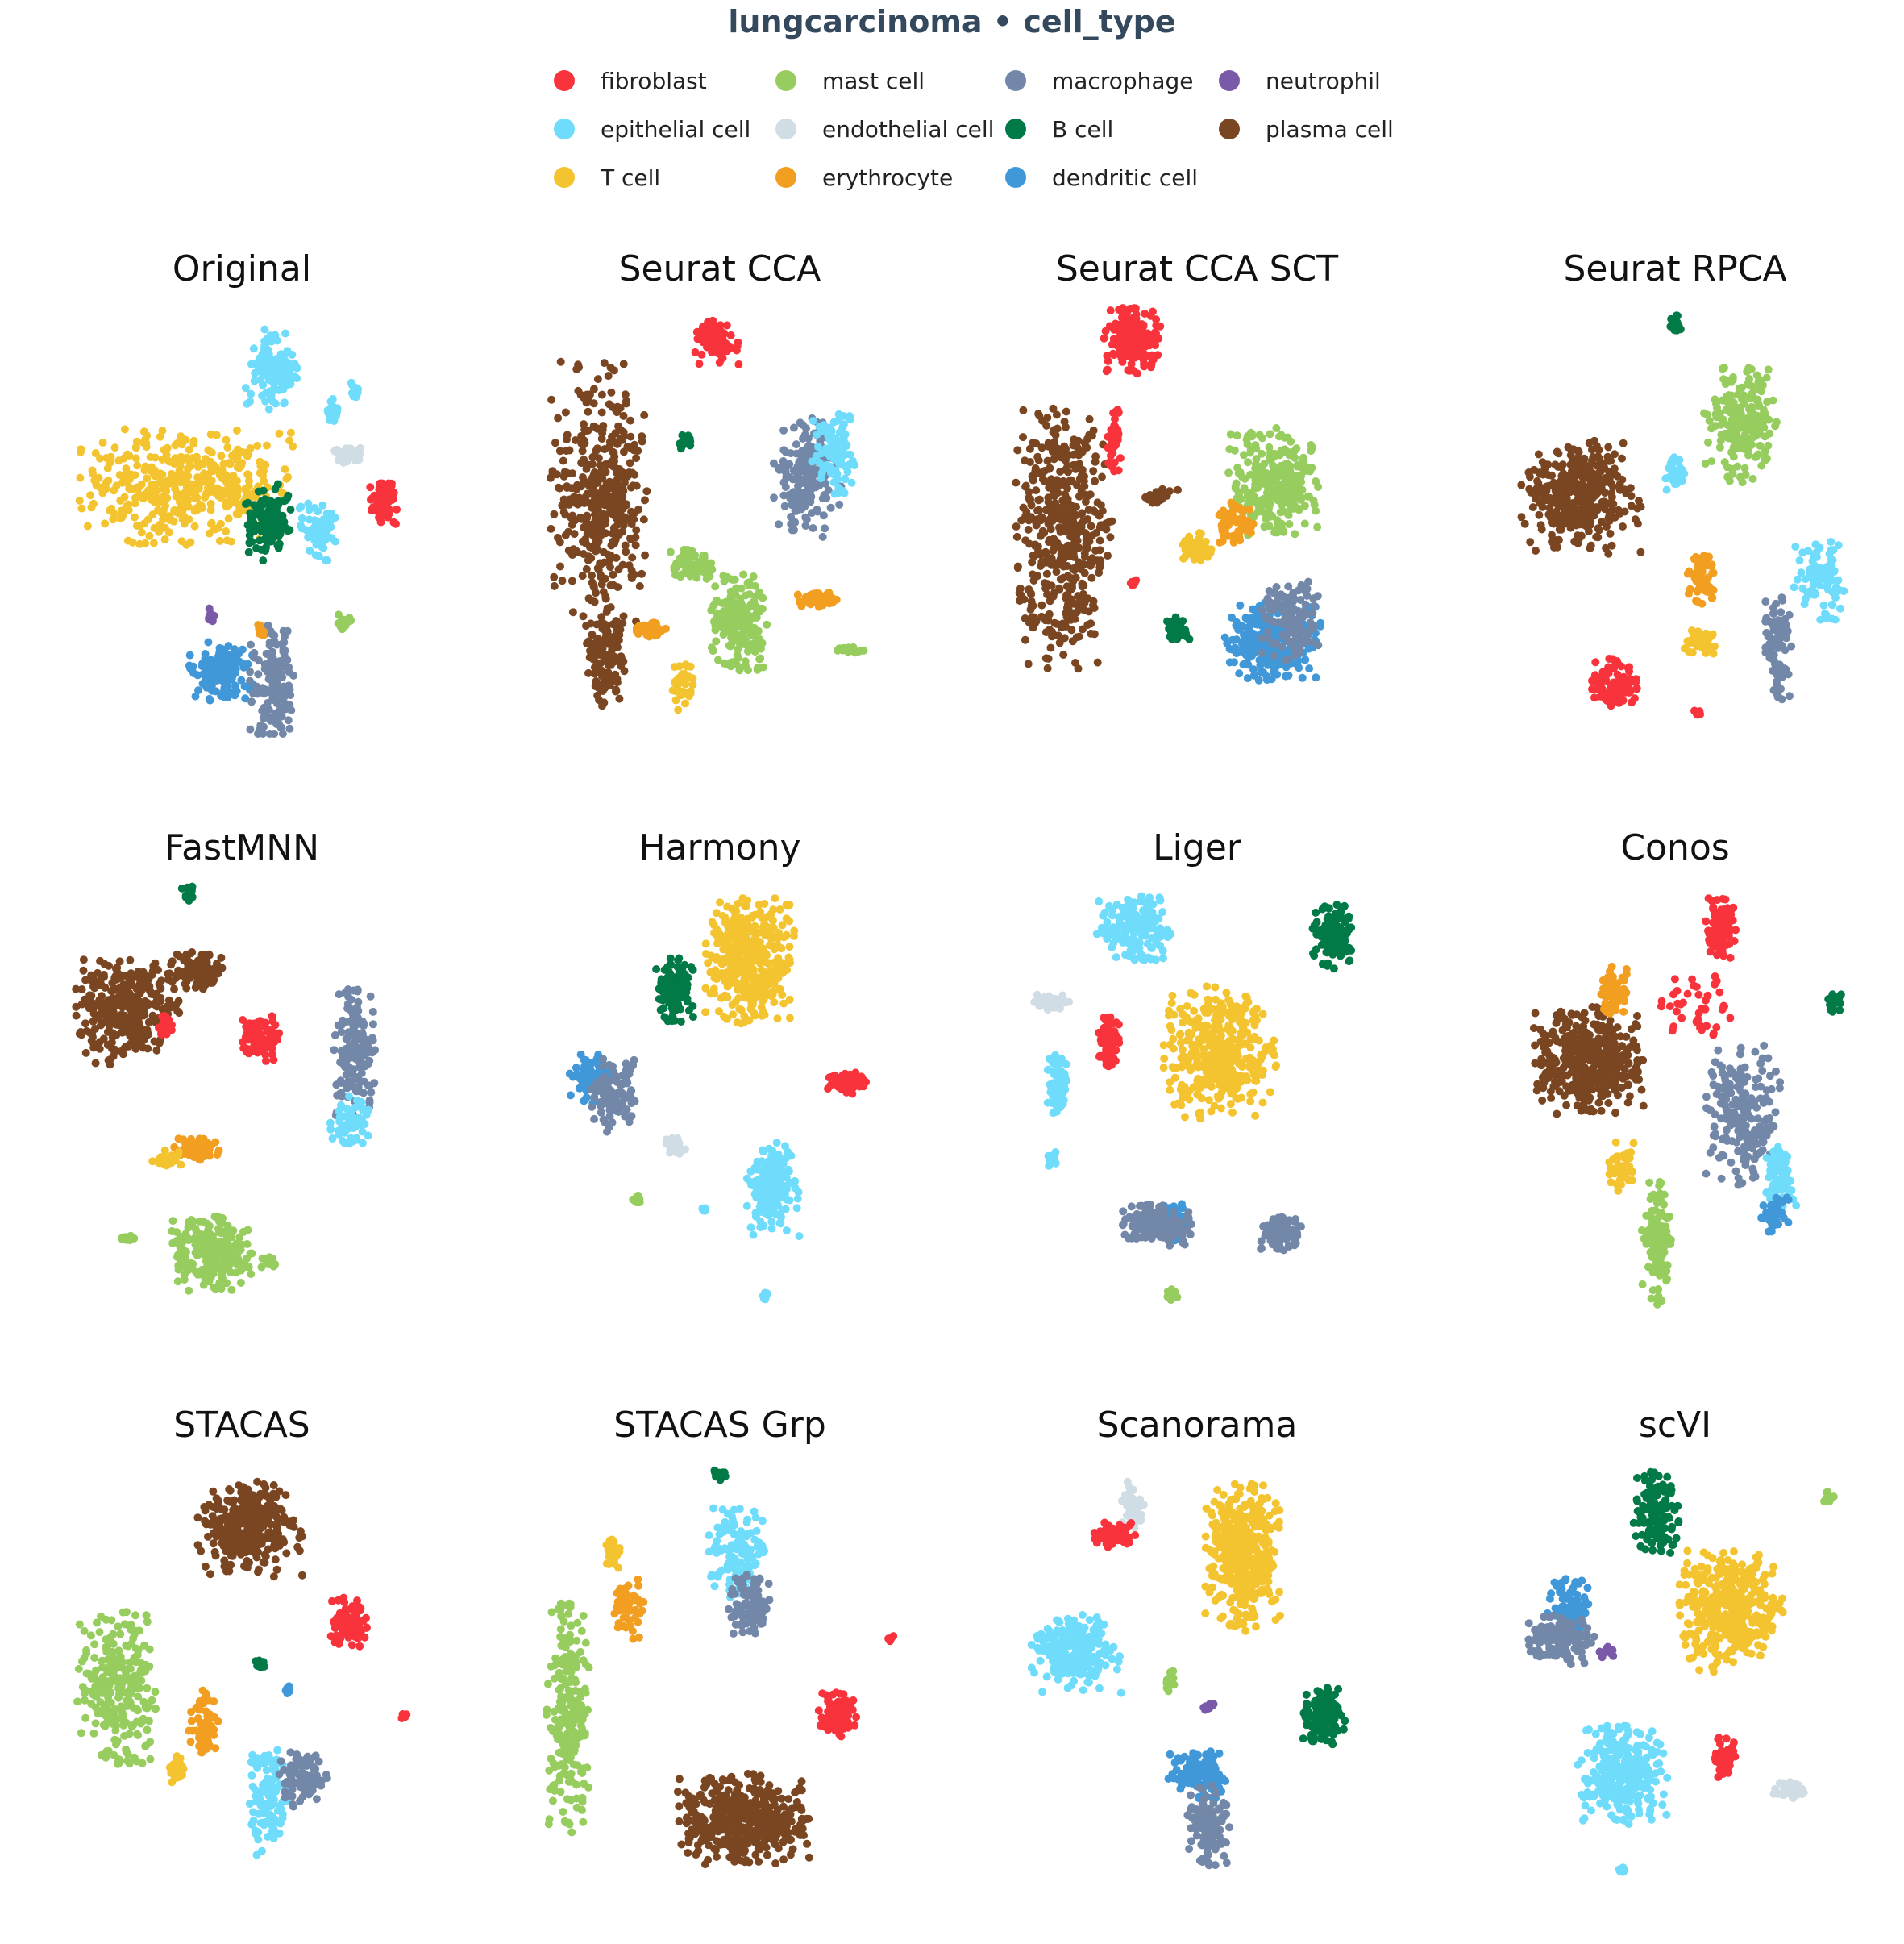 Image resolution: width=1904 pixels, height=1944 pixels. Describe the element at coordinates (1675, 268) in the screenshot. I see `panel-title: Seurat RPCA` at that location.